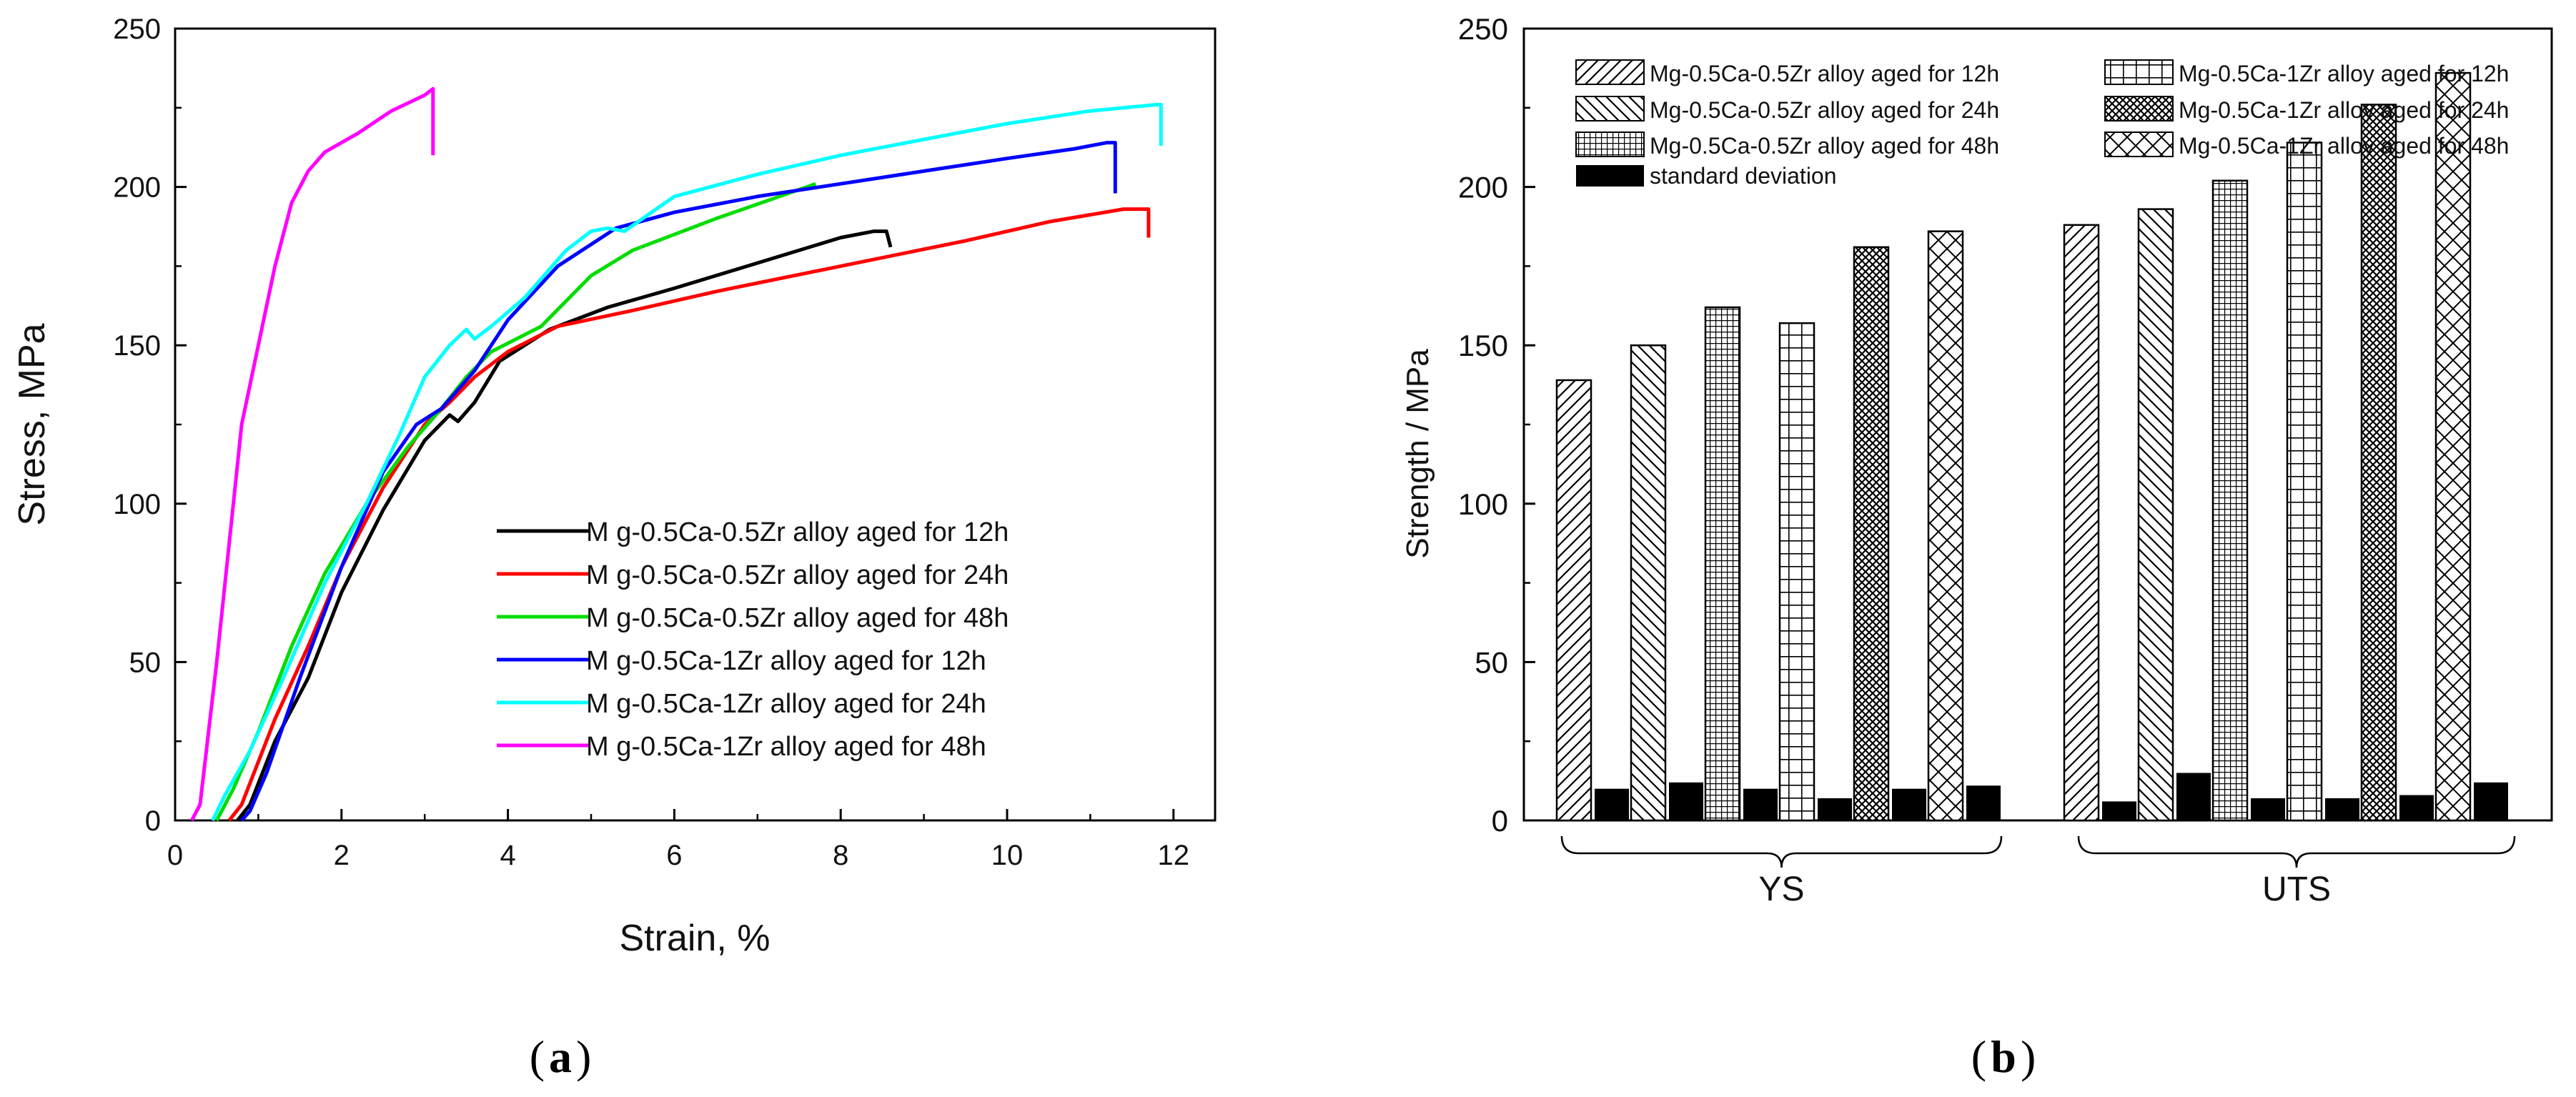 Image resolution: width=2576 pixels, height=1097 pixels. Describe the element at coordinates (786, 704) in the screenshot. I see `legend-label-a-5: M g-0.5Ca-1Zr alloy aged for 24h` at that location.